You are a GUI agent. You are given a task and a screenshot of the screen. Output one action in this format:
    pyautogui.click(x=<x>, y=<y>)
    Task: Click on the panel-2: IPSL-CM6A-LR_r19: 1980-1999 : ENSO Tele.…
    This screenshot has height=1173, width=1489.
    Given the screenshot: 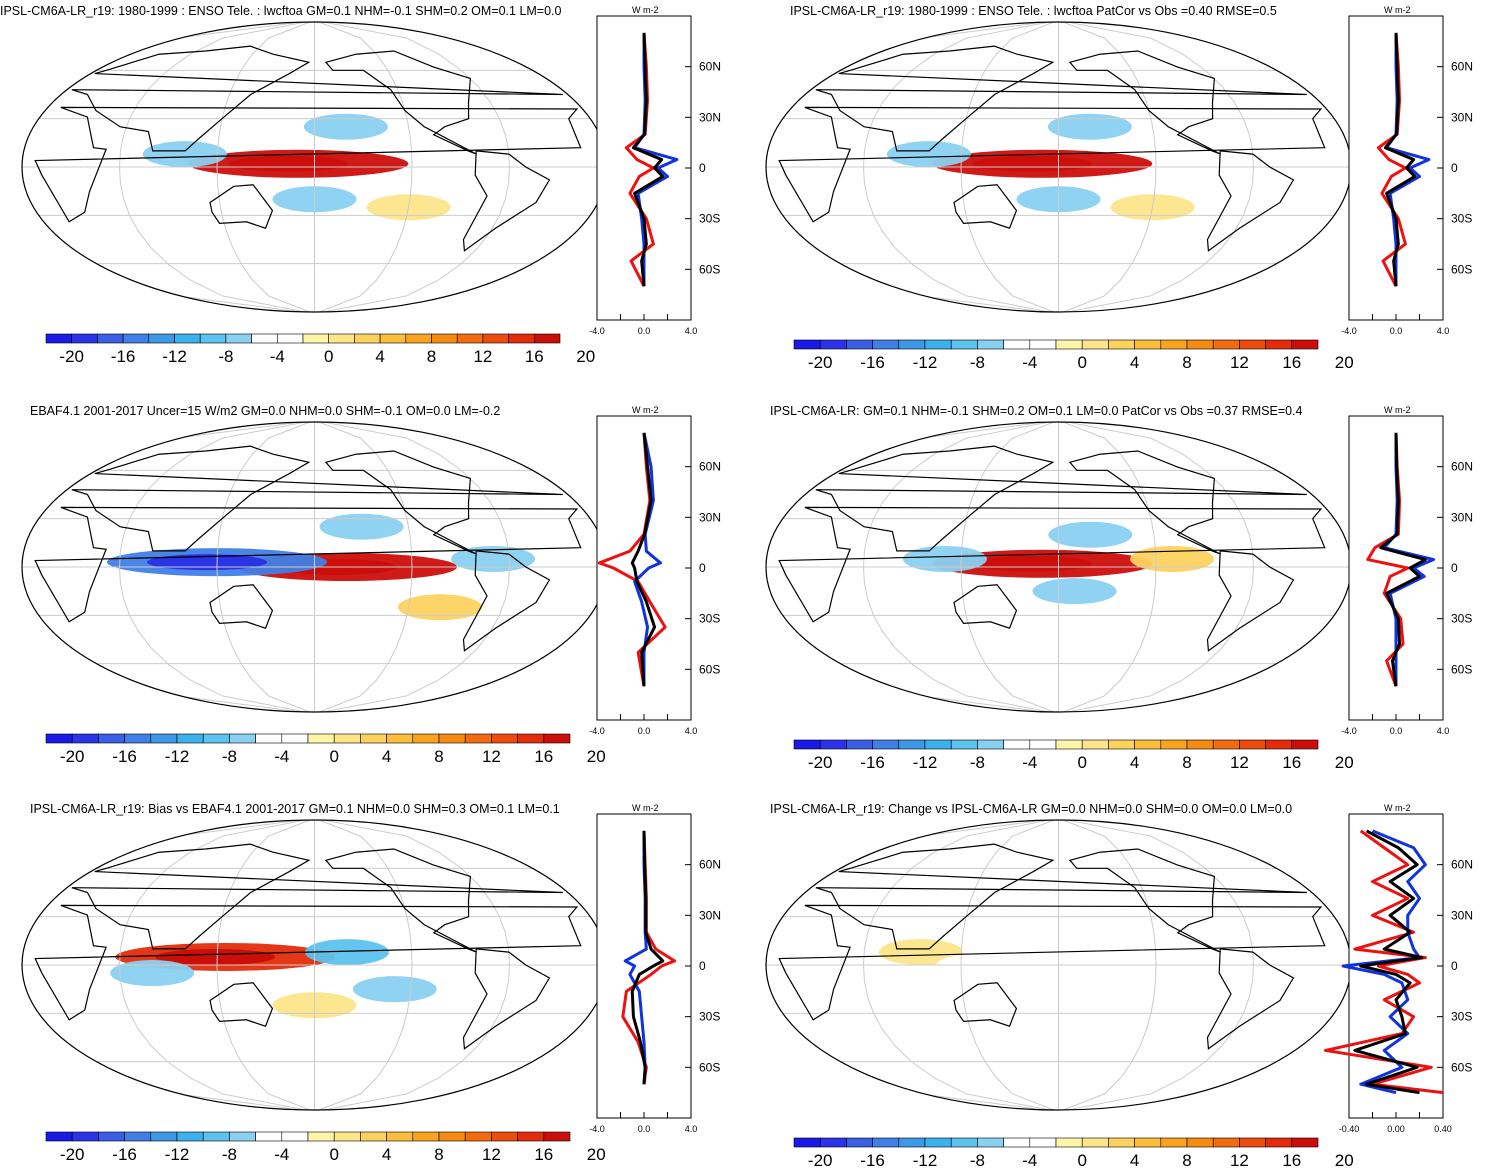 What is the action you would take?
    pyautogui.click(x=1119, y=188)
    